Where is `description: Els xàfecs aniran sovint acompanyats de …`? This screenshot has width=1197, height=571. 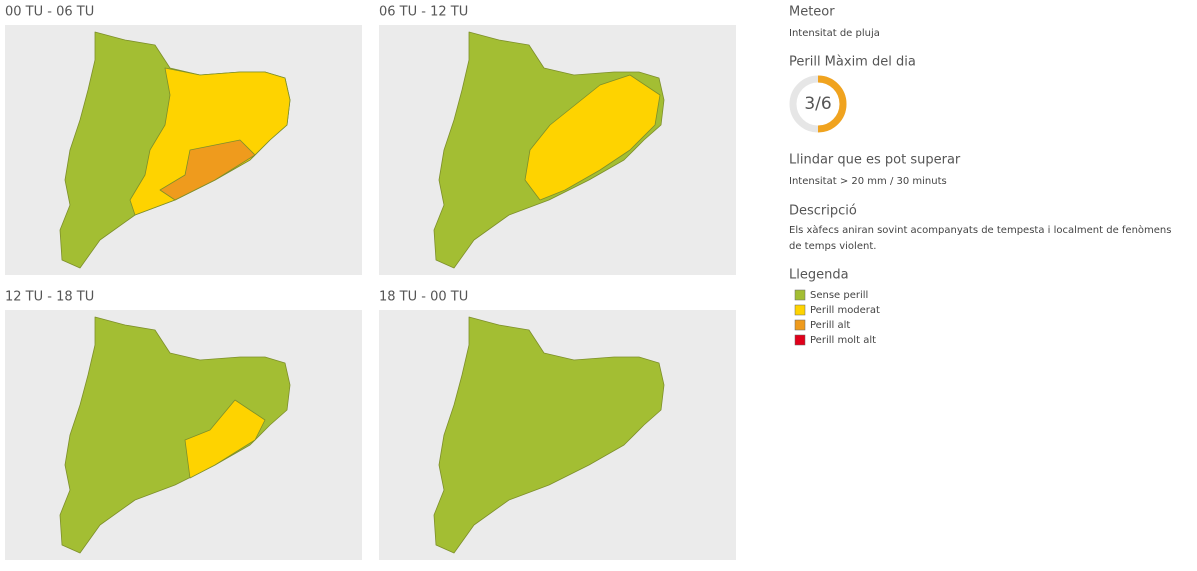
description: Els xàfecs aniran sovint acompanyats de … is located at coordinates (980, 238).